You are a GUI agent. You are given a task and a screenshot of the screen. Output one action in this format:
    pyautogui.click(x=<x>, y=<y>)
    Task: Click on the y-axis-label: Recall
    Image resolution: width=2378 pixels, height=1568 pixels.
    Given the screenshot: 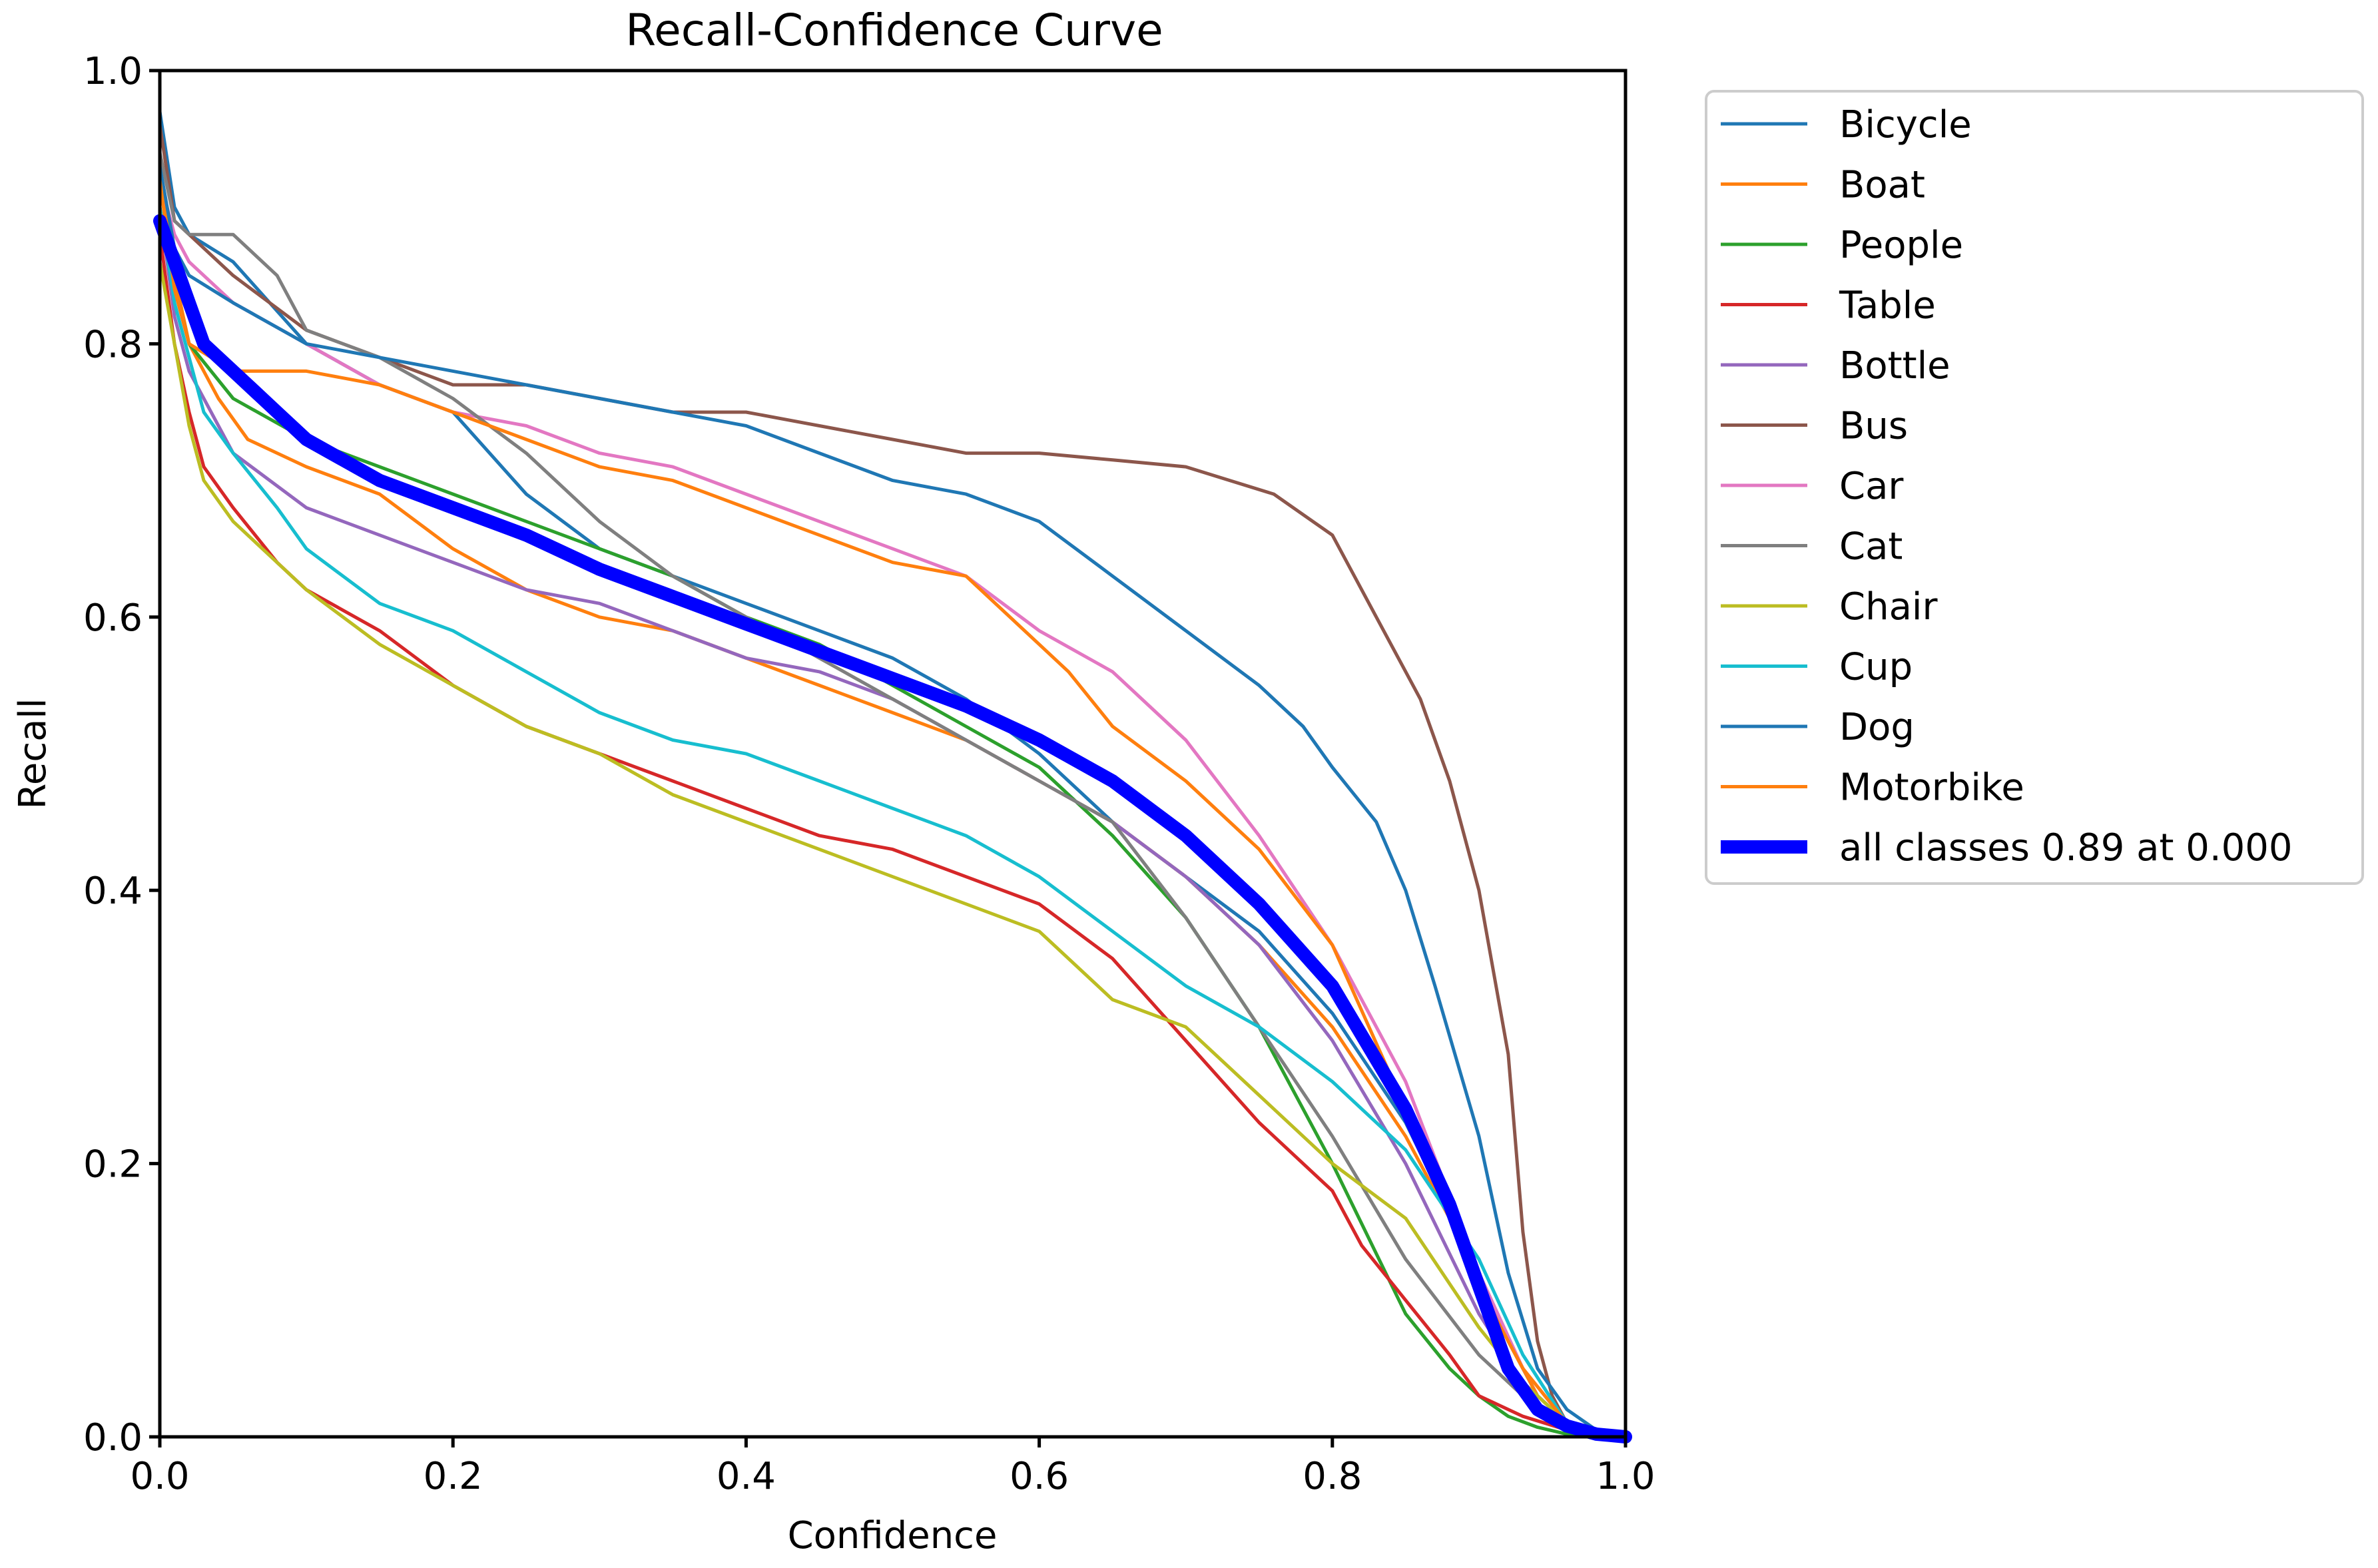 What is the action you would take?
    pyautogui.click(x=33, y=753)
    